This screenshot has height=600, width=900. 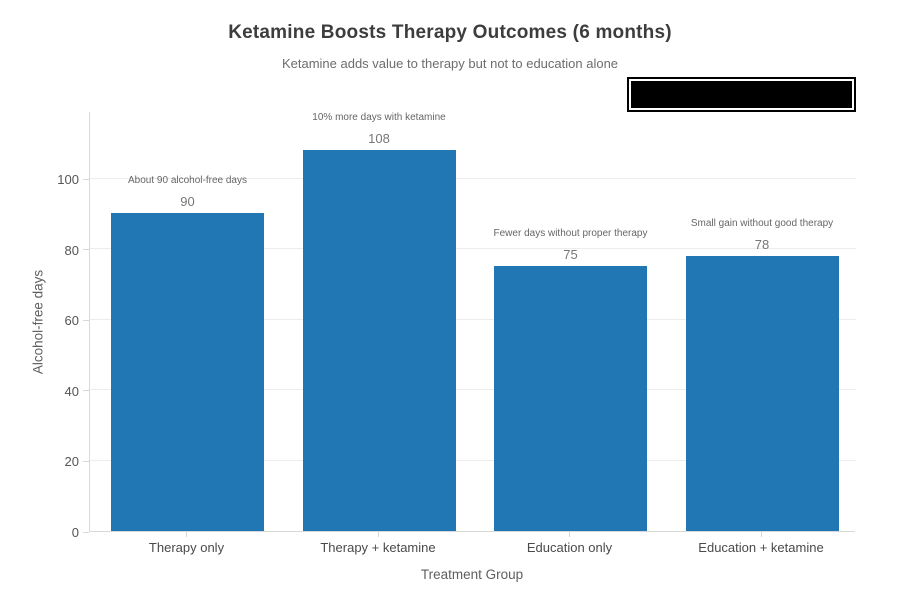 What do you see at coordinates (569, 547) in the screenshot?
I see `x-tick-label-2: Education only` at bounding box center [569, 547].